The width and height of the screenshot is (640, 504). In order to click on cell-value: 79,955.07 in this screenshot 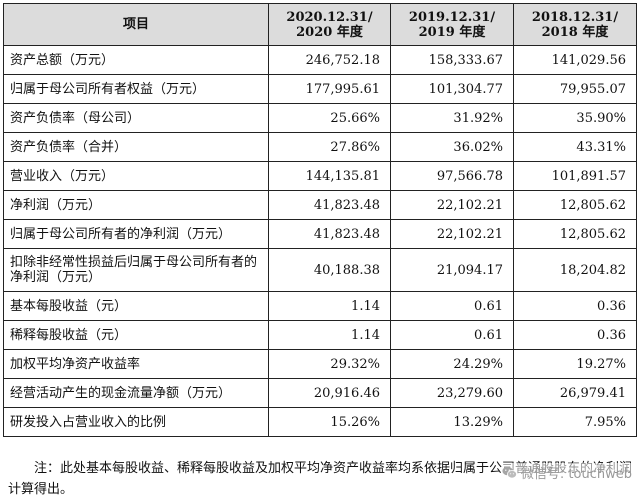, I will do `click(575, 89)`.